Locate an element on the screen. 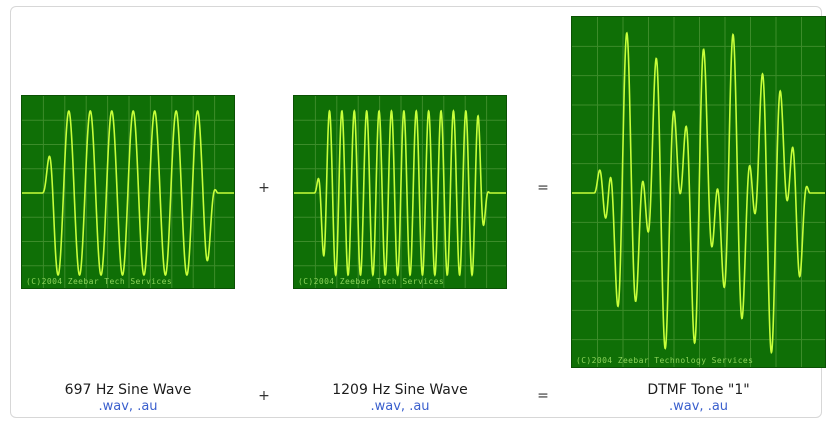  au-link-697: .au is located at coordinates (147, 406).